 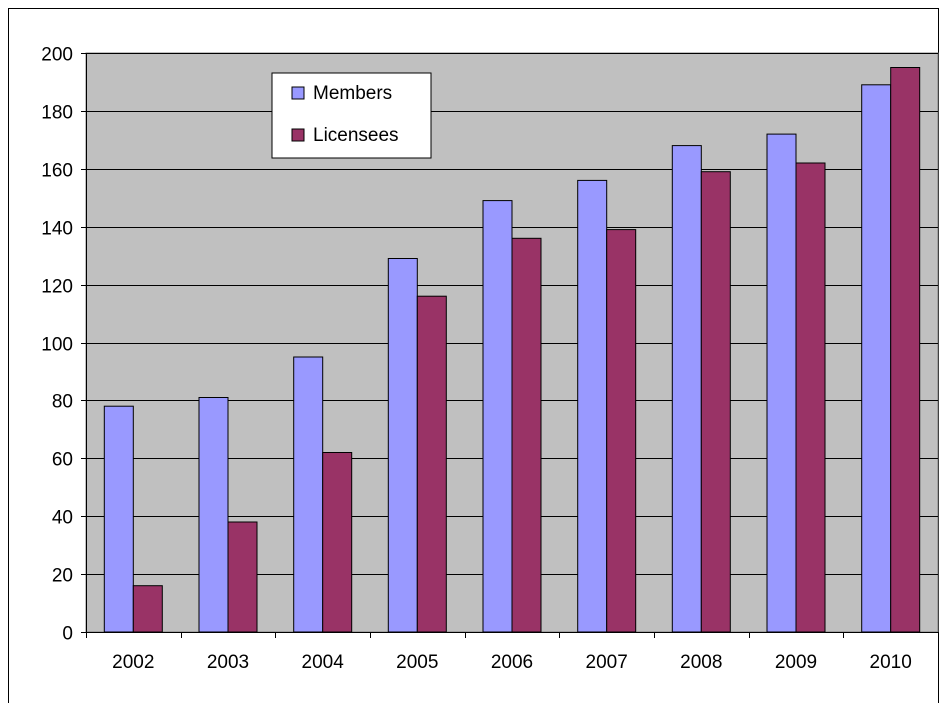 What do you see at coordinates (891, 662) in the screenshot?
I see `x-tick-label: 2010` at bounding box center [891, 662].